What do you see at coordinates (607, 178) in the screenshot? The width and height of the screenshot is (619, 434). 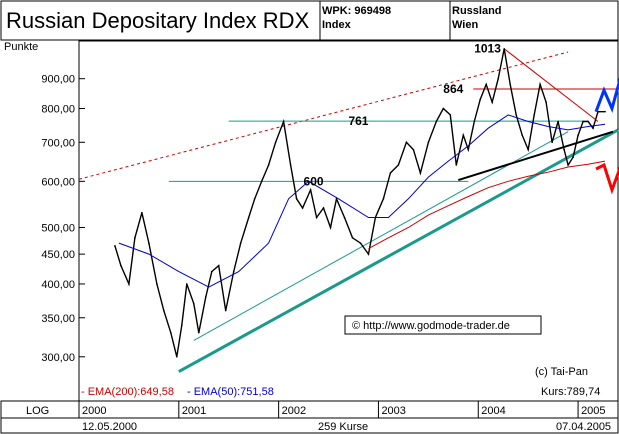 I see `red-projection` at bounding box center [607, 178].